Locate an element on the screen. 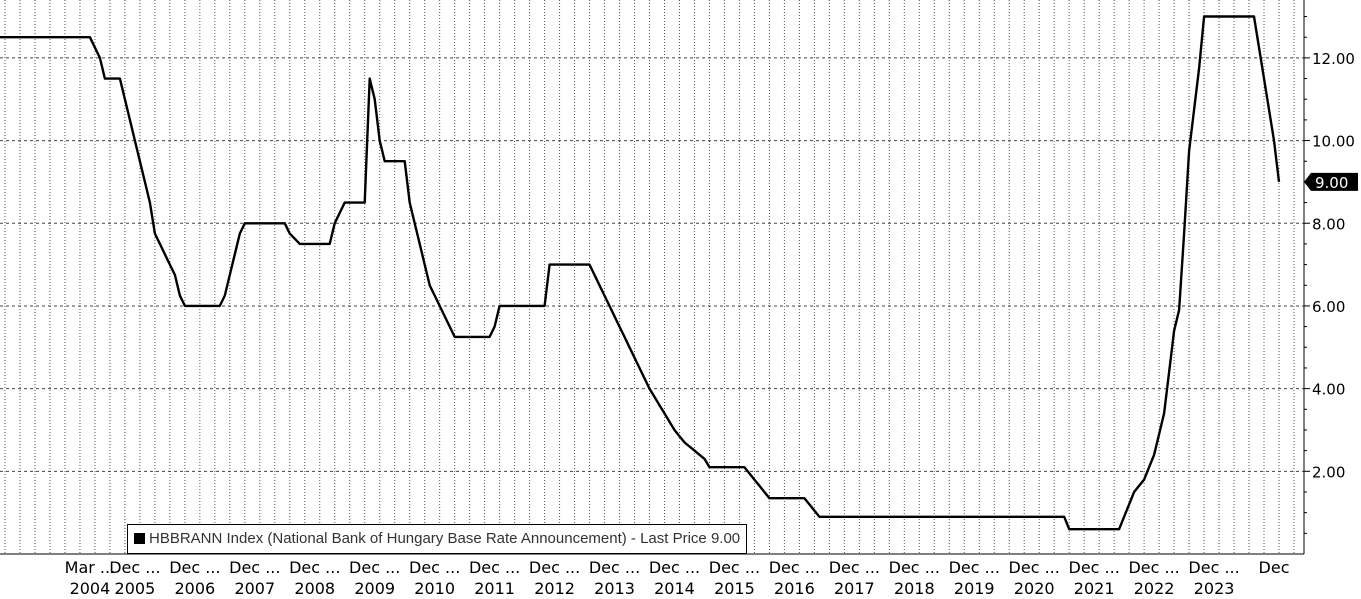 Image resolution: width=1361 pixels, height=599 pixels. x-tick-label: Dec is located at coordinates (1274, 567).